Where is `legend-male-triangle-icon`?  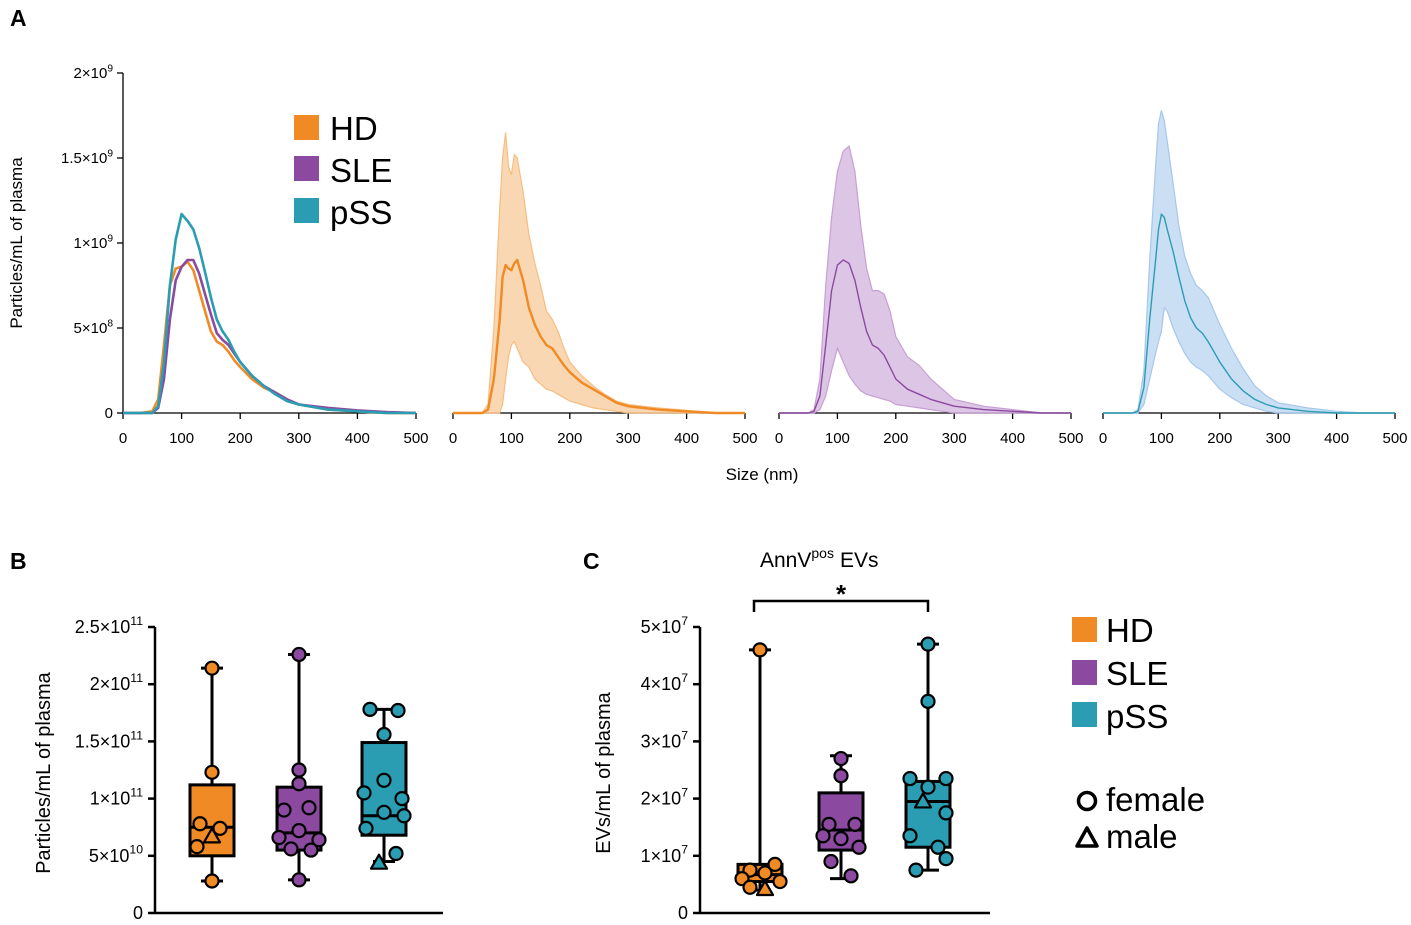 legend-male-triangle-icon is located at coordinates (1087, 837).